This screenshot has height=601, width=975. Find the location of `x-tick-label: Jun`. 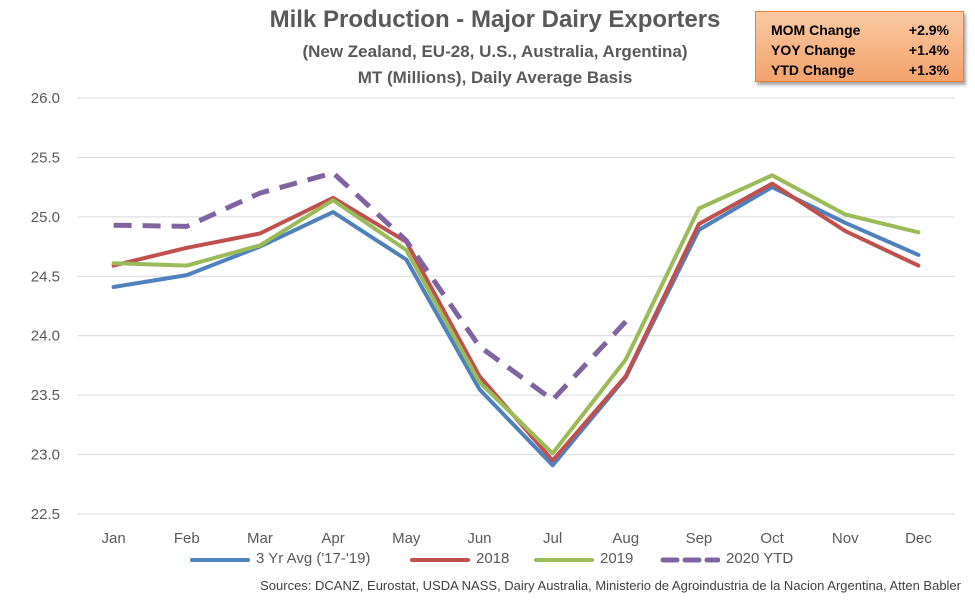

x-tick-label: Jun is located at coordinates (479, 538).